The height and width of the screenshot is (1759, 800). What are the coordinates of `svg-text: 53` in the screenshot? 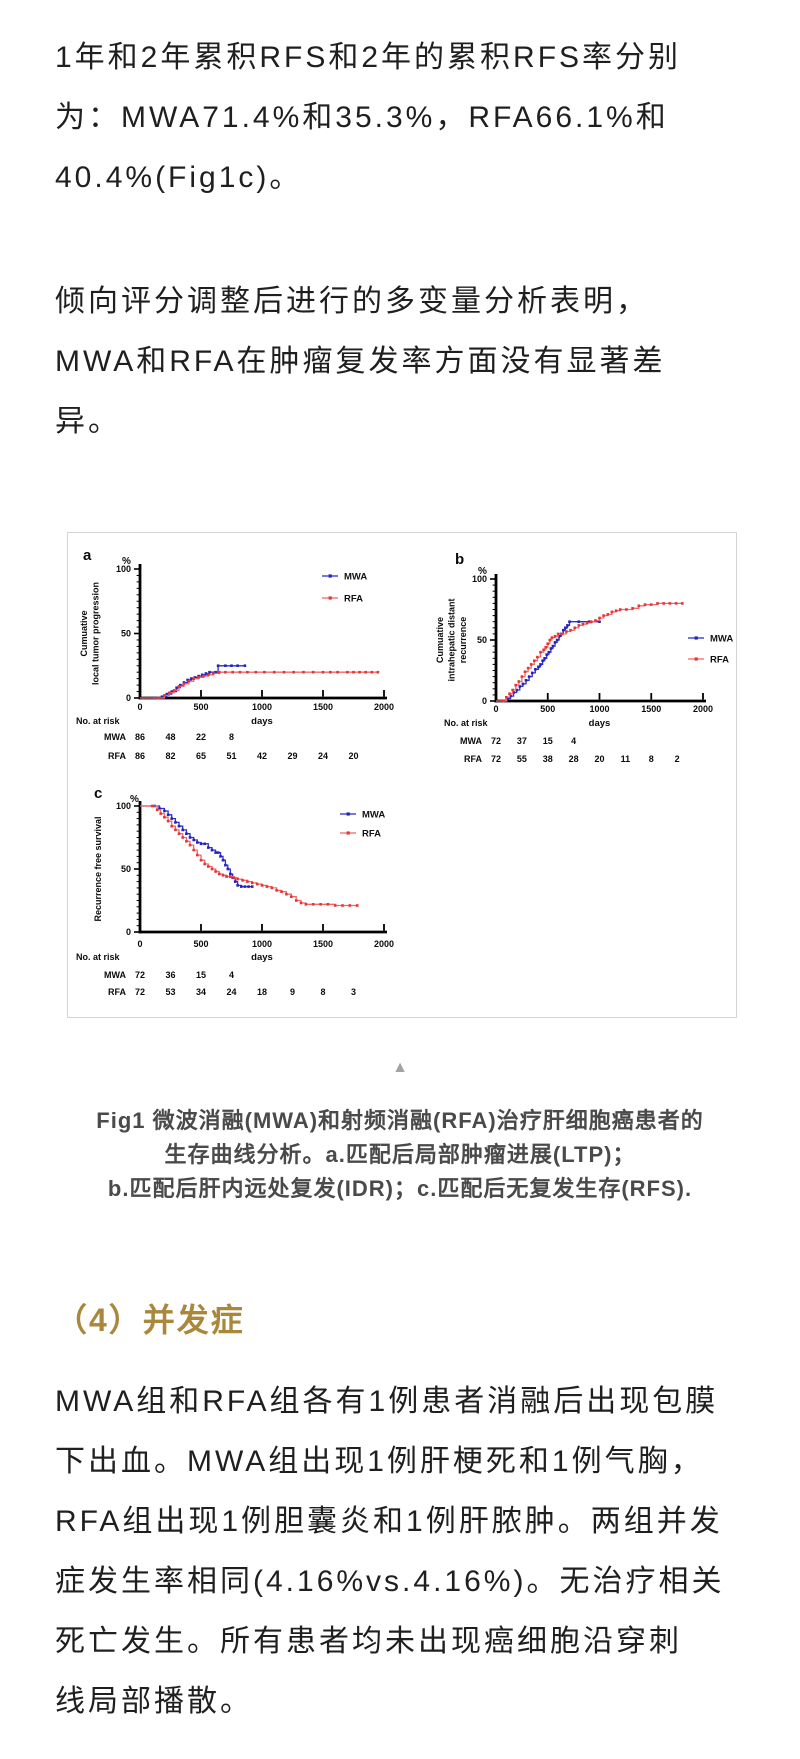 It's located at (170, 992).